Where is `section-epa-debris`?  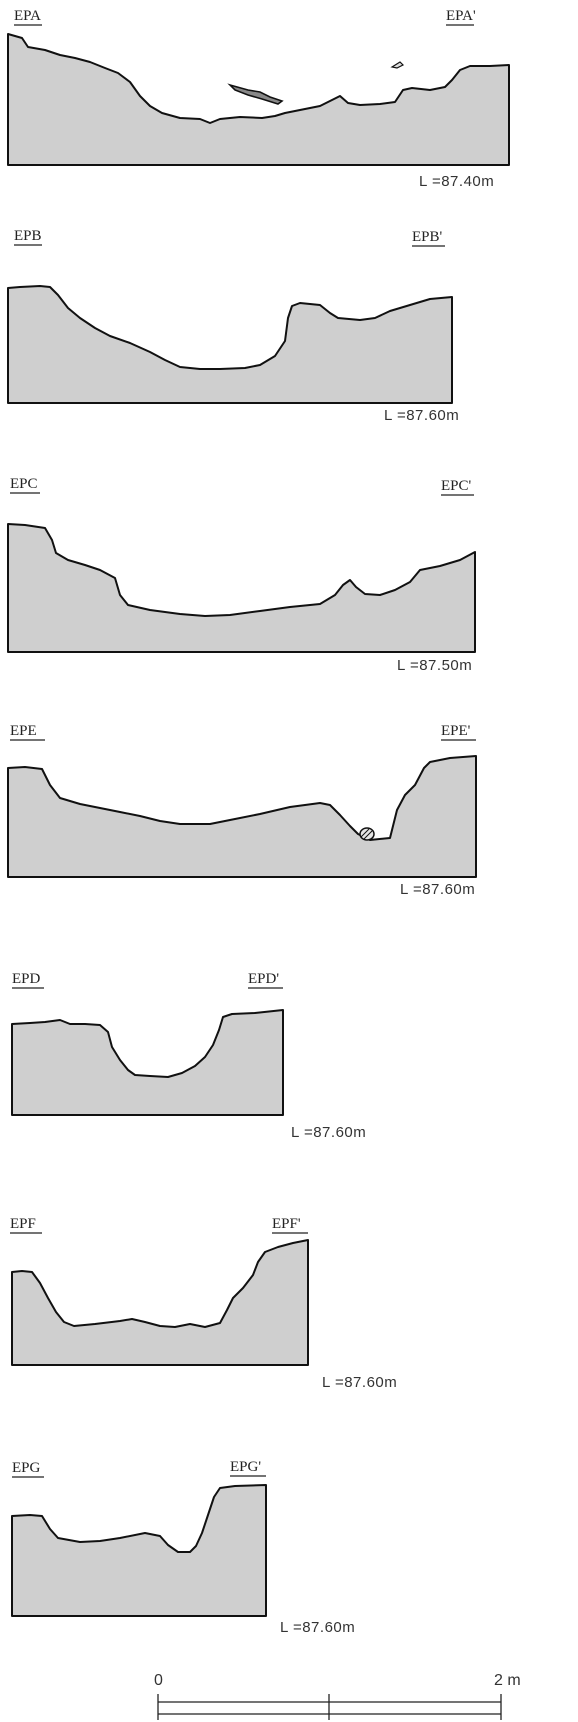
section-epa-debris is located at coordinates (255, 94).